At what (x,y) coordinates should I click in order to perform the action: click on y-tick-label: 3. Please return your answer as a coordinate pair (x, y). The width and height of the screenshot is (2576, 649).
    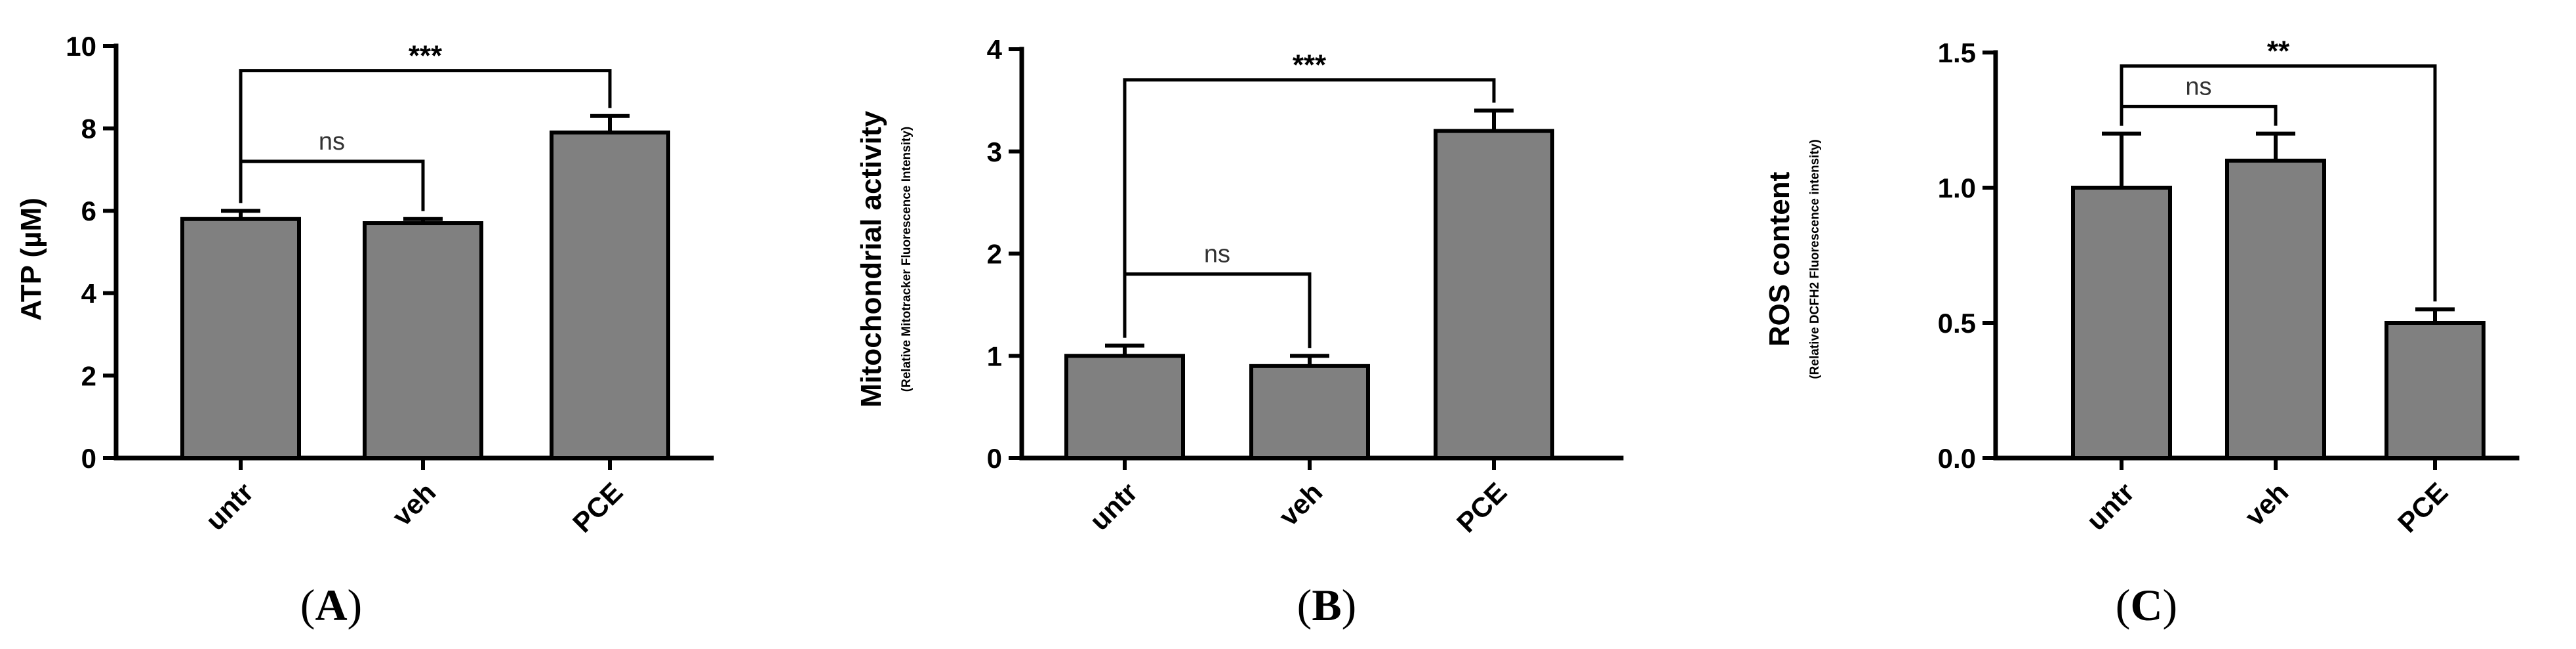
    Looking at the image, I should click on (994, 151).